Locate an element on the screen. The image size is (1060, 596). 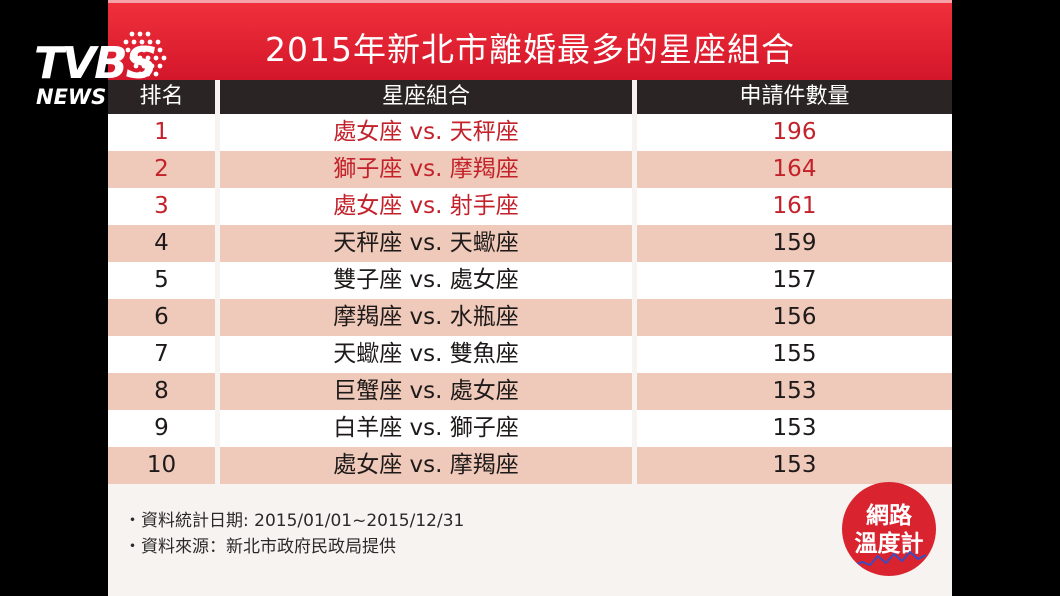
table-row: 9 白羊座 vs. 獅子座 153 is located at coordinates (530, 428).